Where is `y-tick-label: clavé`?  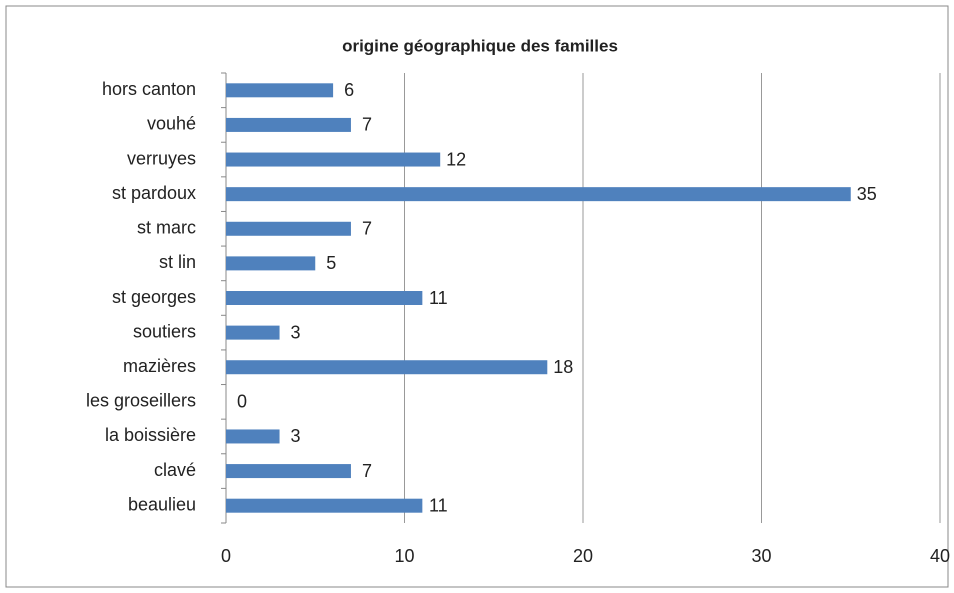
y-tick-label: clavé is located at coordinates (175, 470).